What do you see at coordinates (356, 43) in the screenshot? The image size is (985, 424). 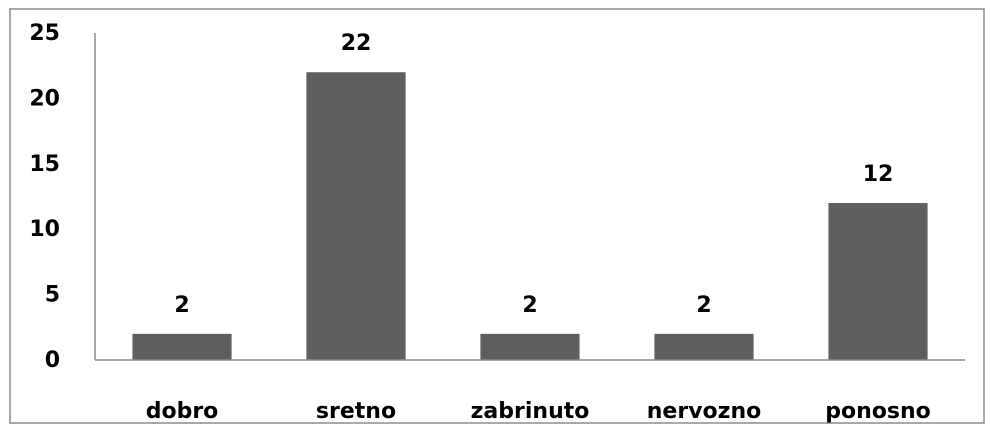 I see `data-label-sretno: 22` at bounding box center [356, 43].